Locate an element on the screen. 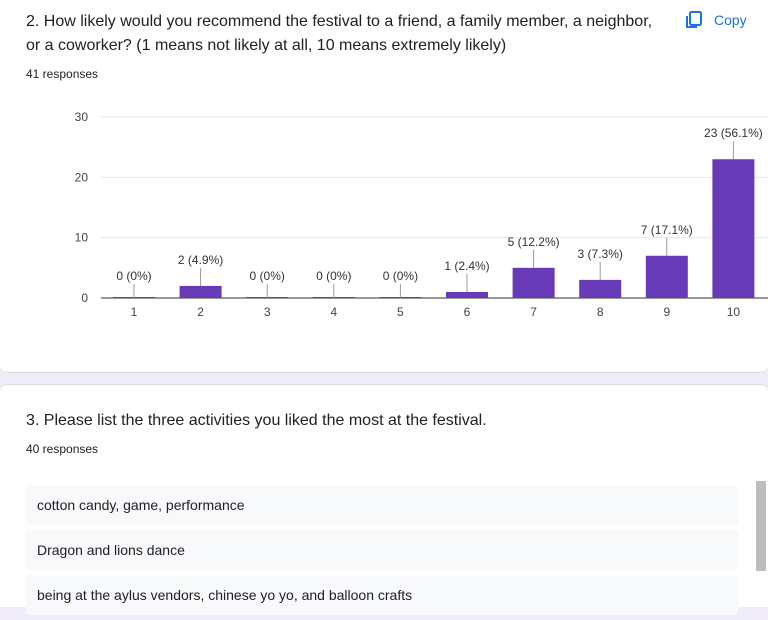  x-tick-label: 5 is located at coordinates (400, 312).